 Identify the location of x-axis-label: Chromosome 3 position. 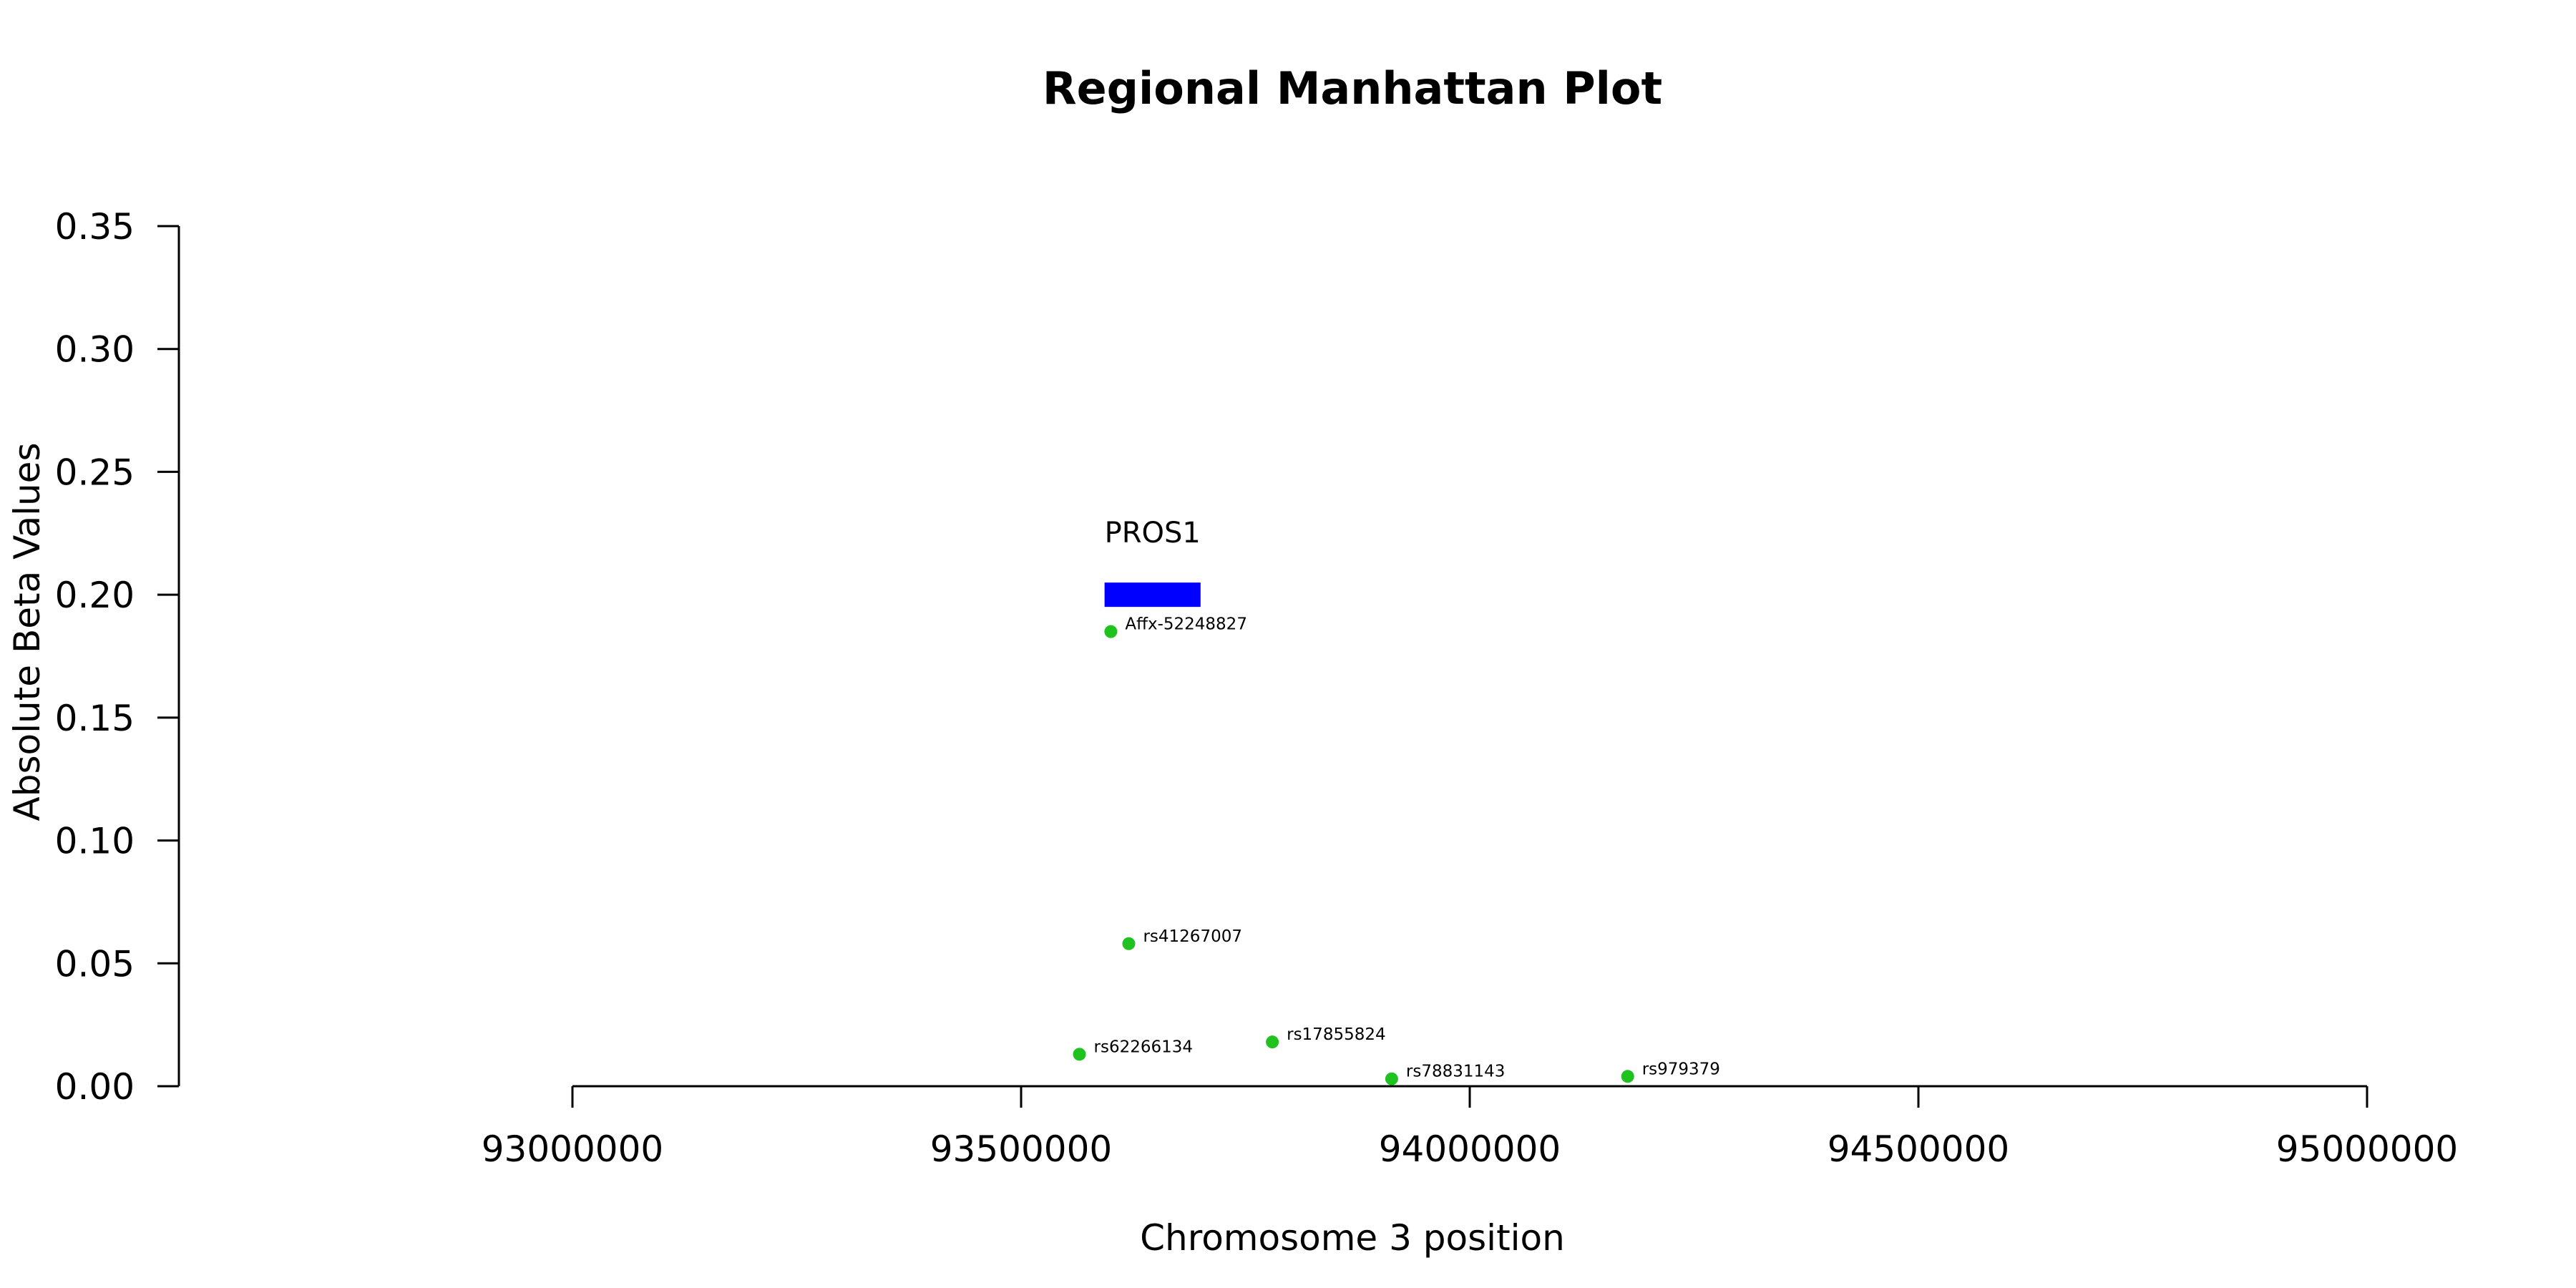
(1352, 1238).